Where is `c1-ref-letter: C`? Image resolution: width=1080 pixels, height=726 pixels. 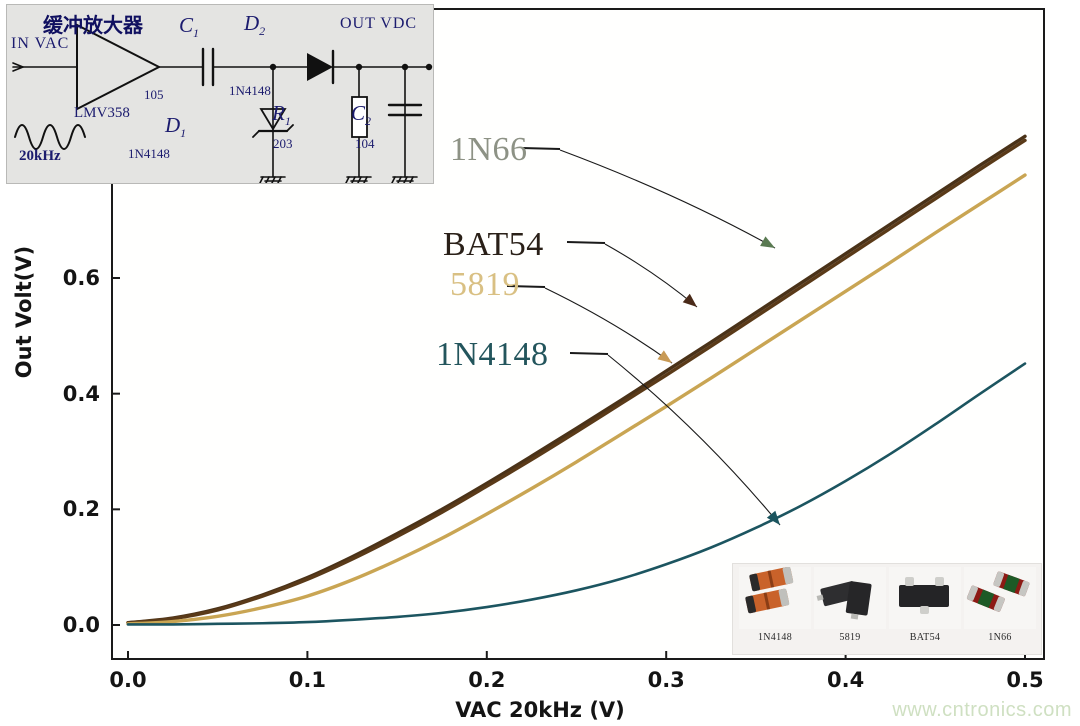 c1-ref-letter: C is located at coordinates (186, 25).